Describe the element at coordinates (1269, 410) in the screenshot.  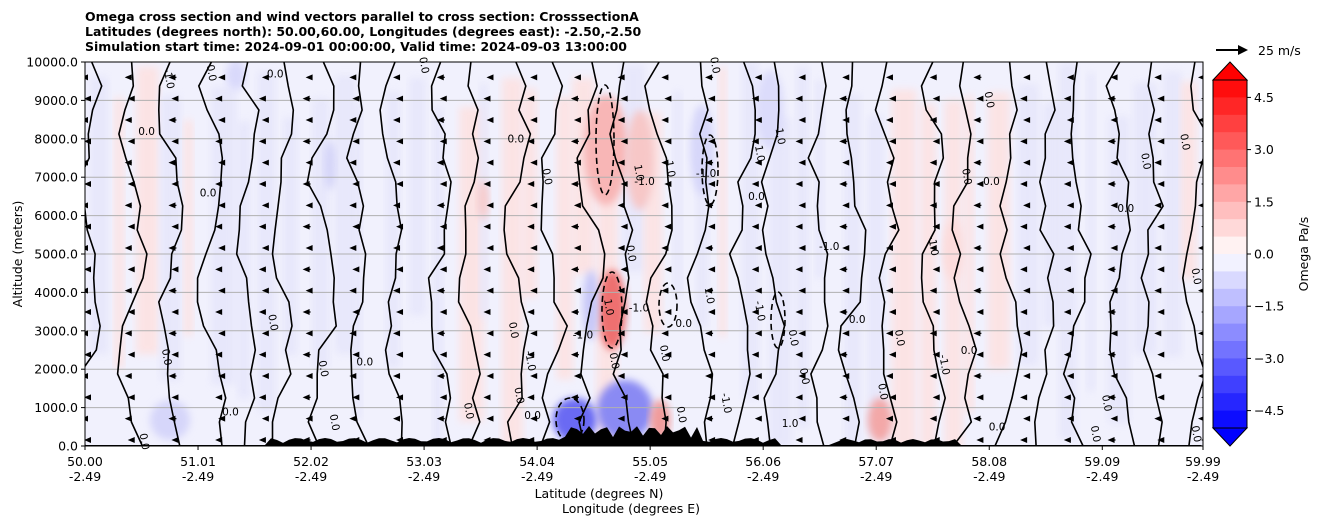
I see `colorbar-tick-label: −4.5` at that location.